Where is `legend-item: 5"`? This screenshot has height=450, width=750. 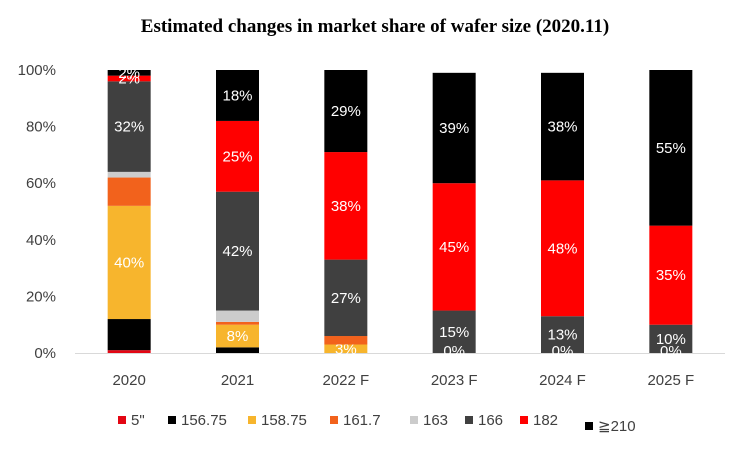
legend-item: 5" is located at coordinates (131, 420).